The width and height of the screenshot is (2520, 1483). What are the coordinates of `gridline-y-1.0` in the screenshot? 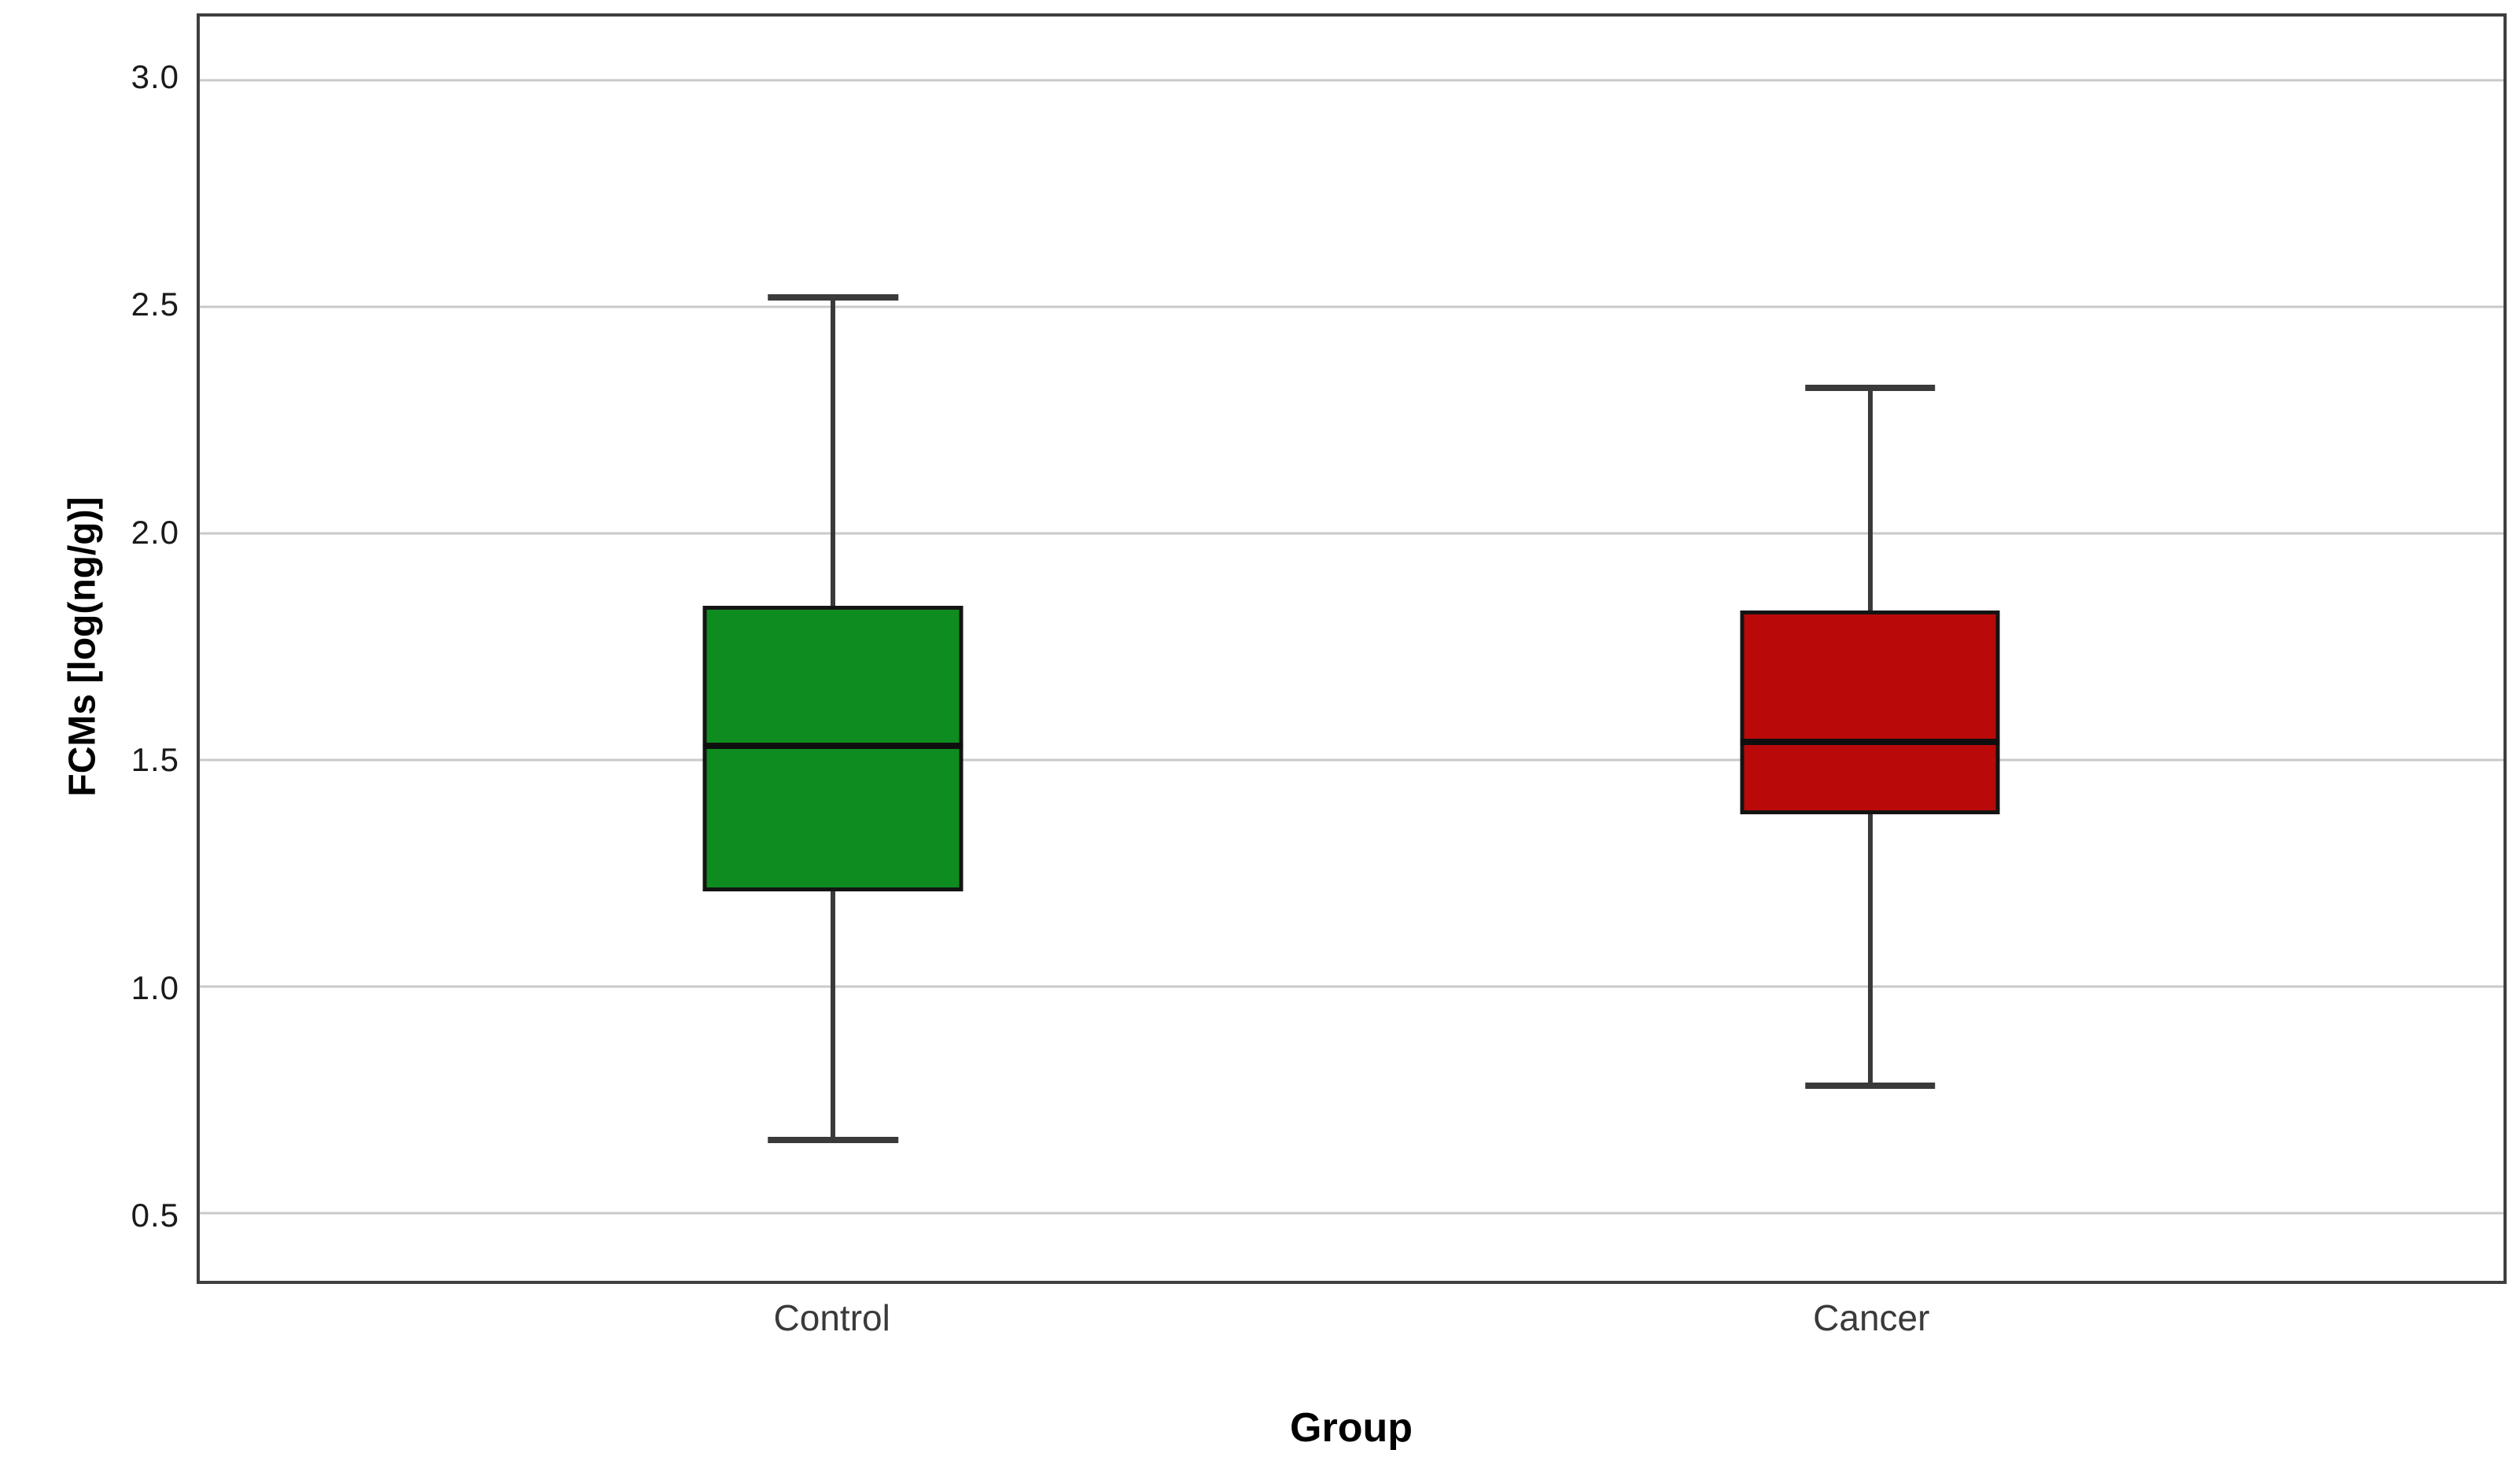 It's located at (1351, 987).